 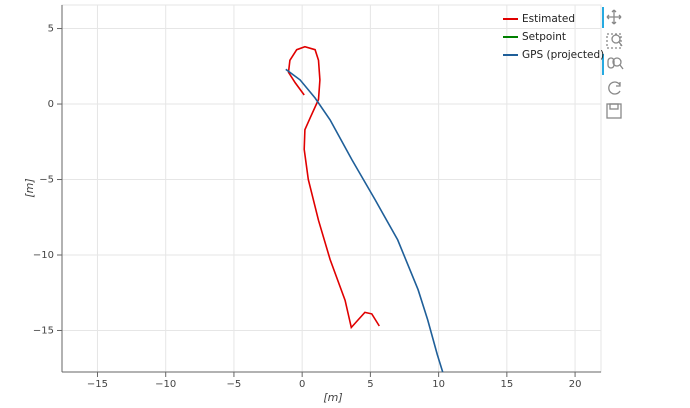 I want to click on series-line, so click(x=333, y=187).